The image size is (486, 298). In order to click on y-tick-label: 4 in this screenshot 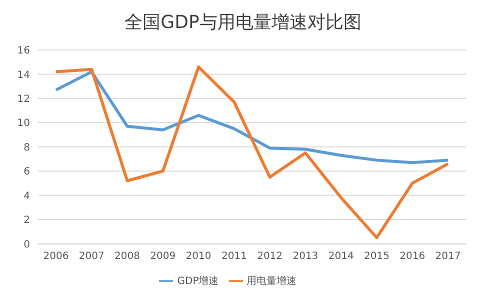, I will do `click(27, 196)`.